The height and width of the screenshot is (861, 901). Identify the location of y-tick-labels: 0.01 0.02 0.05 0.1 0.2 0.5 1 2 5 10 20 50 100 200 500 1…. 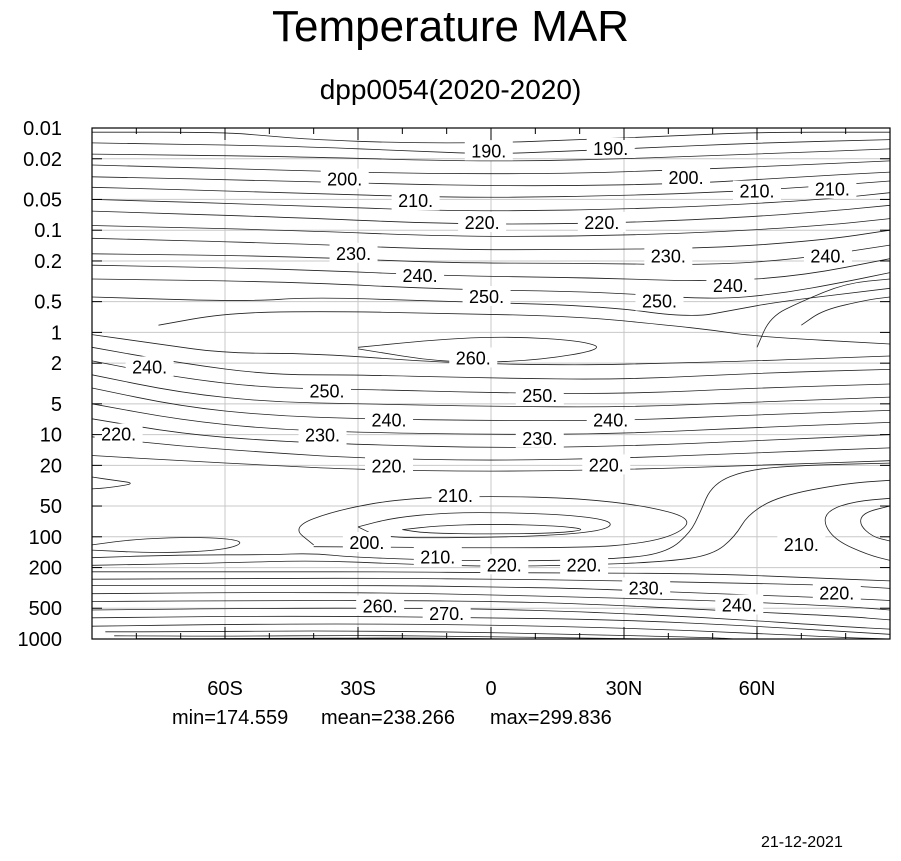
(40, 384).